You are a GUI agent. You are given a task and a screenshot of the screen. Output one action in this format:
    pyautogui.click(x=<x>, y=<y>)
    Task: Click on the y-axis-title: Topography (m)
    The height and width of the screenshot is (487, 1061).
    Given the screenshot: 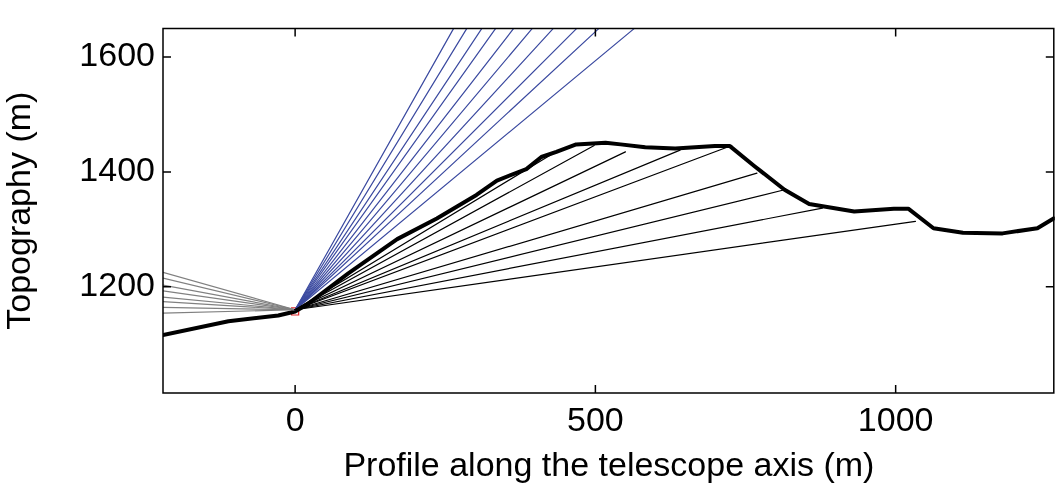 What is the action you would take?
    pyautogui.click(x=18, y=210)
    